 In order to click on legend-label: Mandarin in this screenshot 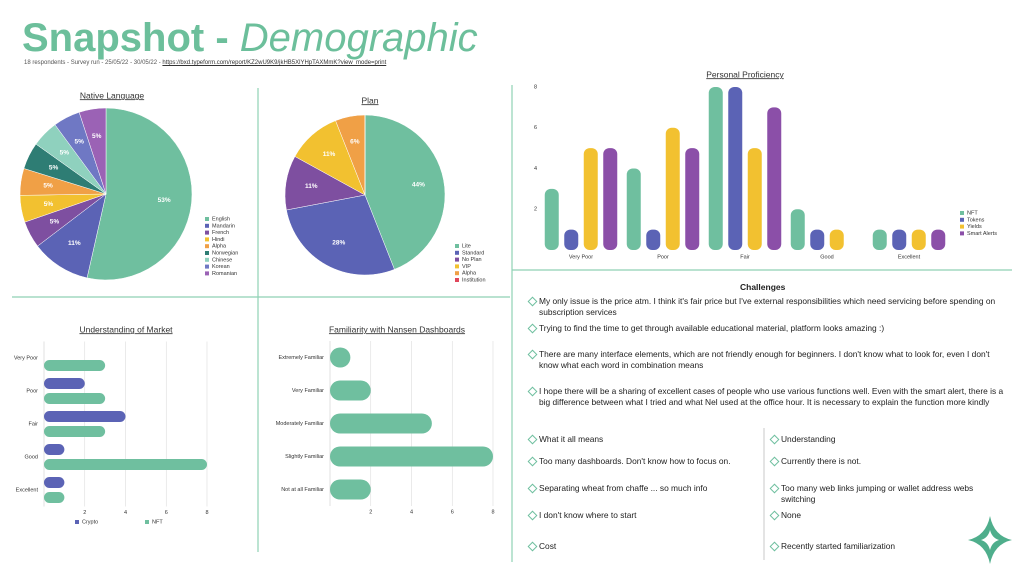, I will do `click(223, 226)`.